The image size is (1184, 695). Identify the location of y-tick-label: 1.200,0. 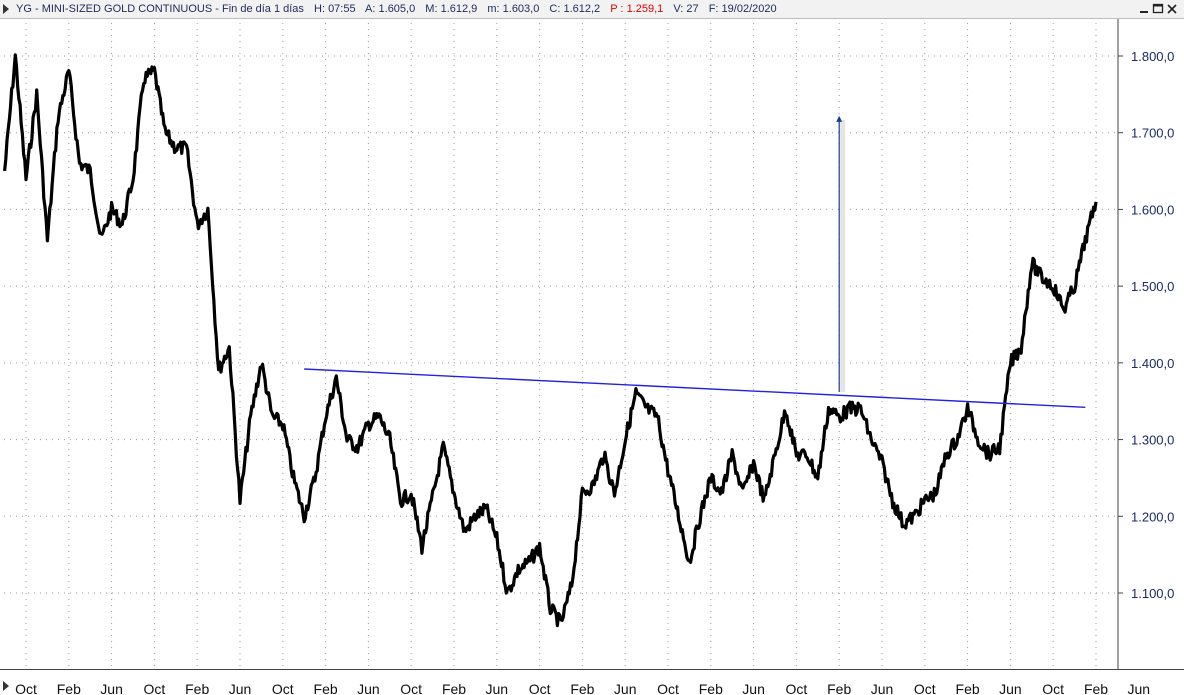
(1152, 516).